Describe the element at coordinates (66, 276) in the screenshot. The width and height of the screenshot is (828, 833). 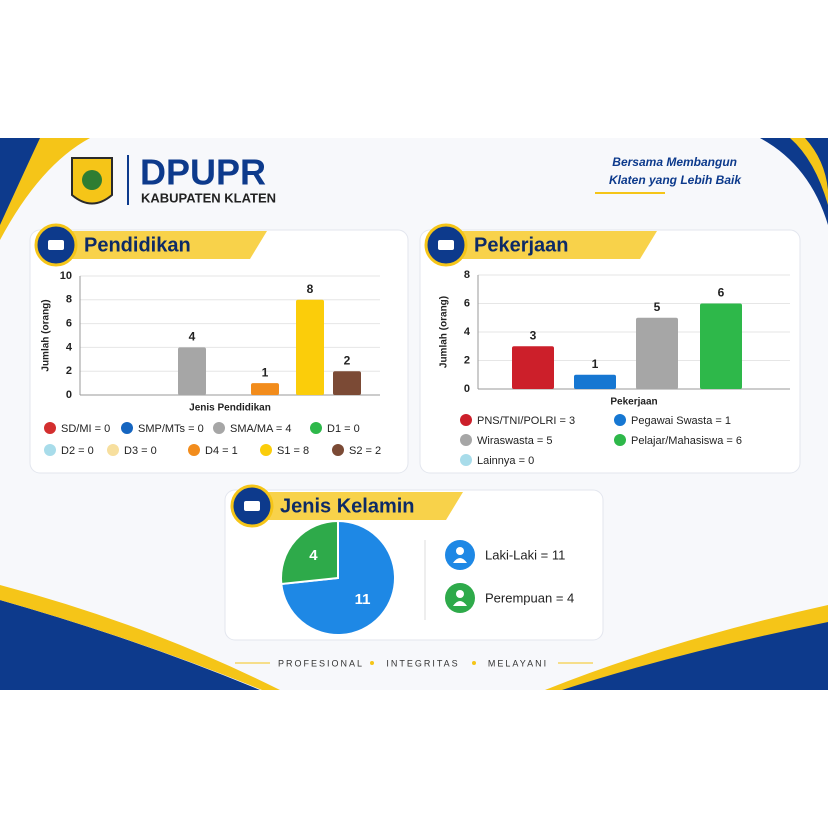
I see `y-tick-label: 10` at that location.